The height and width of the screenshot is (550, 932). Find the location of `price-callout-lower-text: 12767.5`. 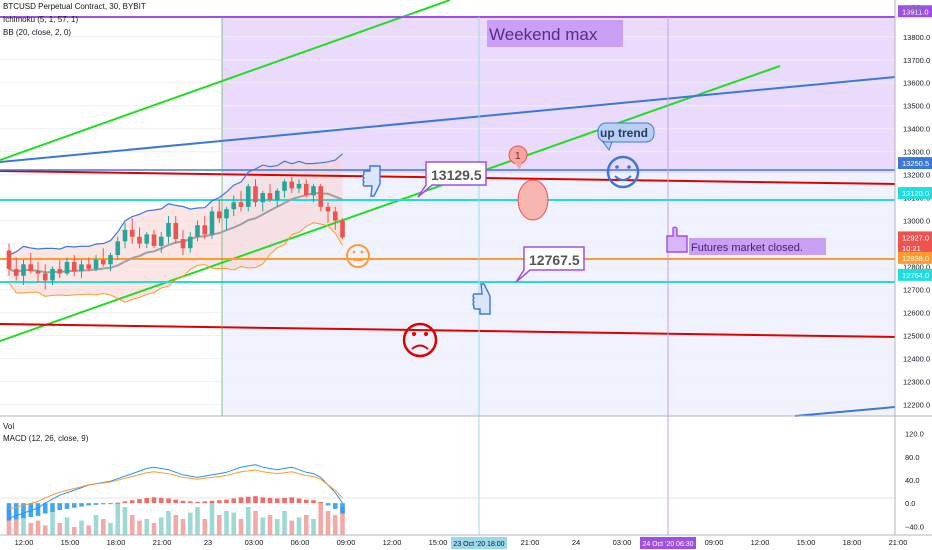

price-callout-lower-text: 12767.5 is located at coordinates (554, 260).